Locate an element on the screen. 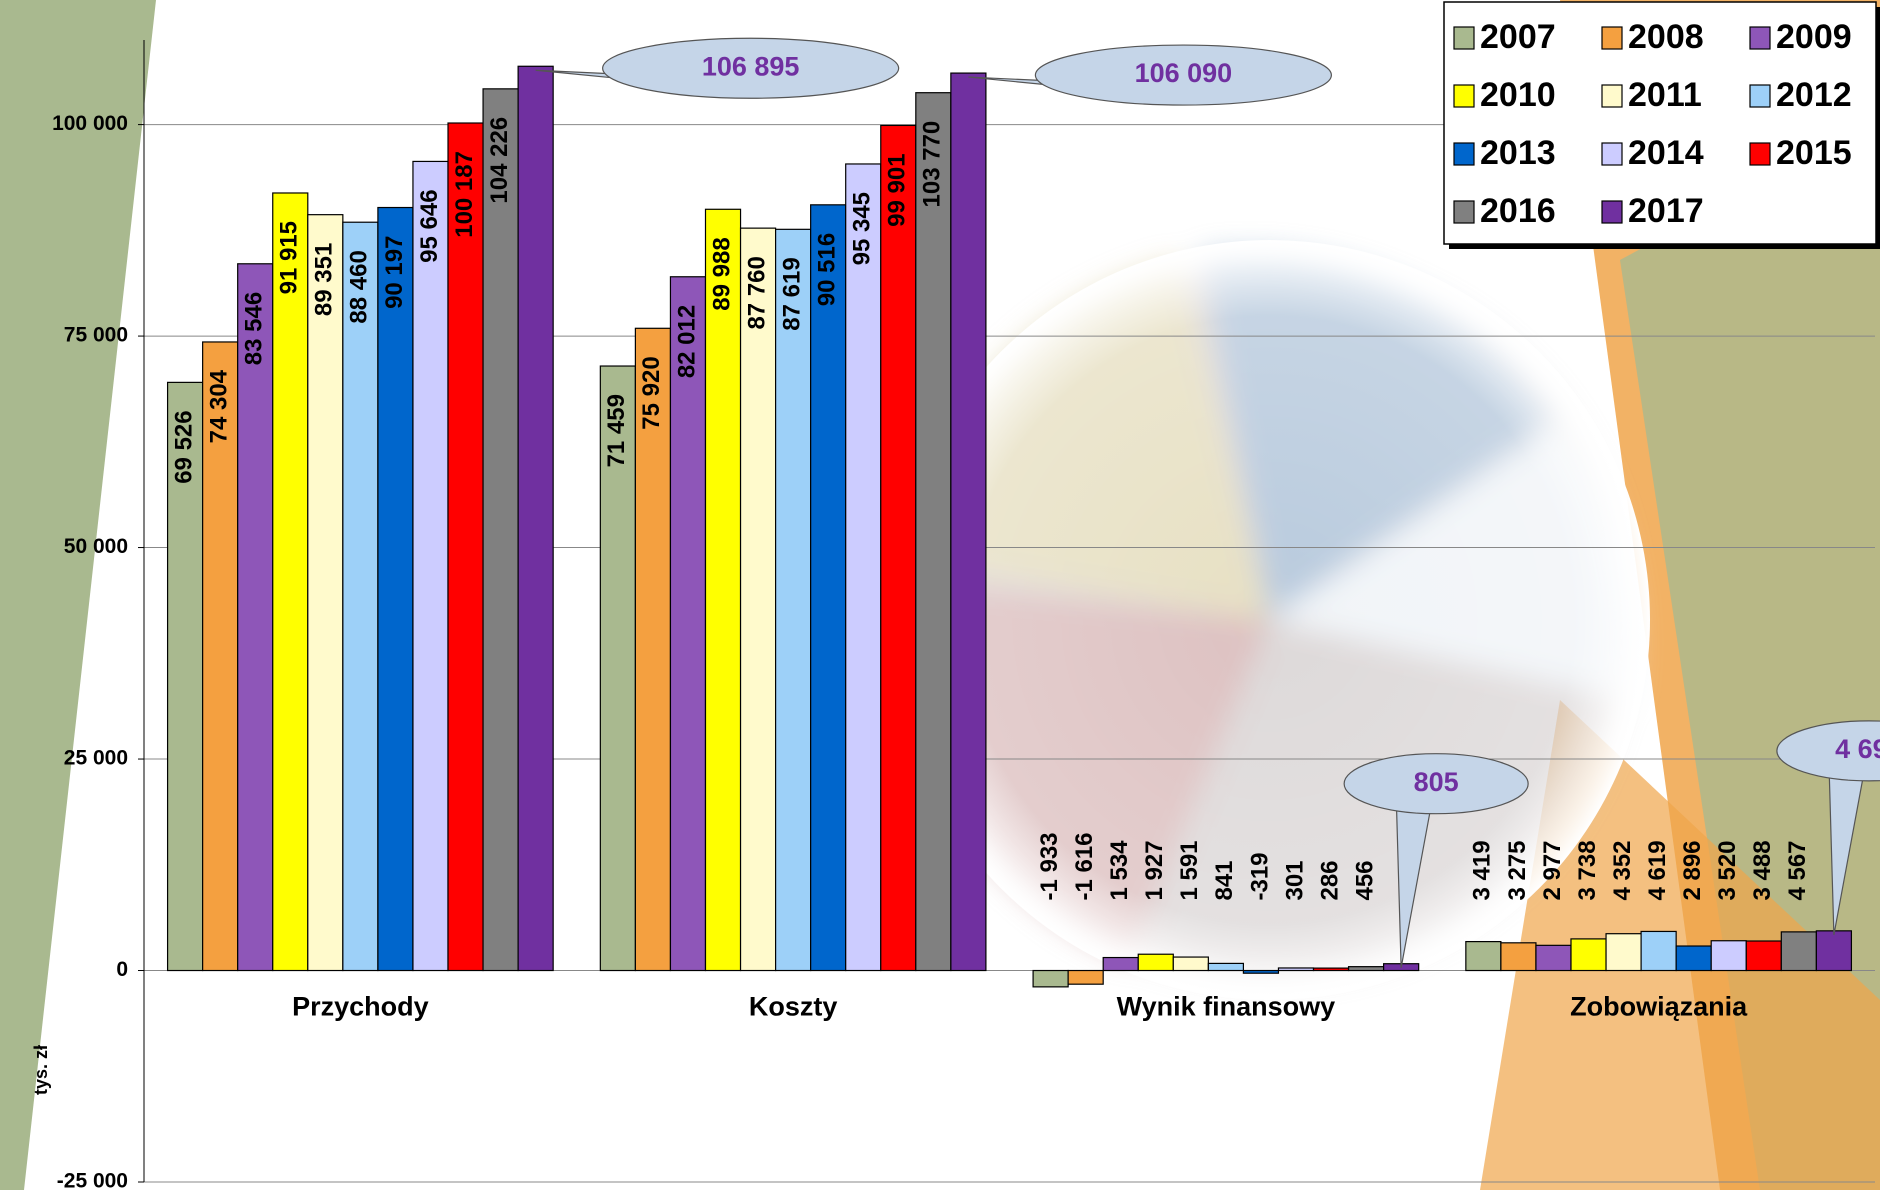 This screenshot has width=1880, height=1190. value-label: 100 187 is located at coordinates (464, 194).